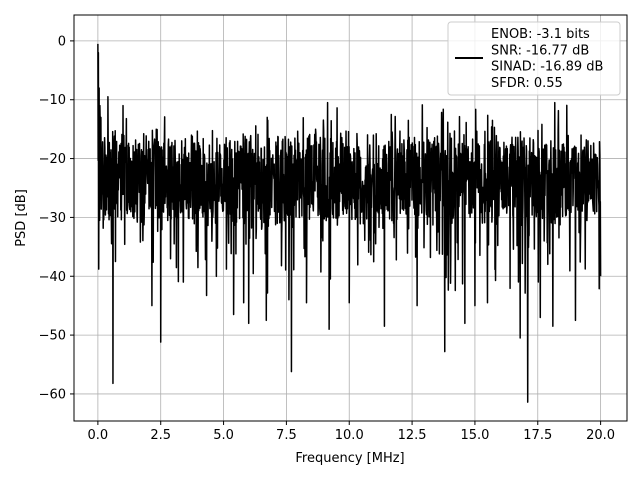 Image resolution: width=640 pixels, height=480 pixels. Describe the element at coordinates (52, 100) in the screenshot. I see `y-tick-label: −10` at that location.